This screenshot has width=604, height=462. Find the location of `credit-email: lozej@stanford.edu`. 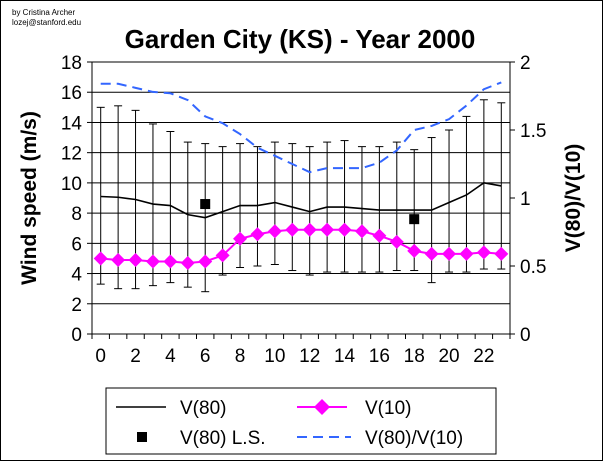

credit-email: lozej@stanford.edu is located at coordinates (46, 22).